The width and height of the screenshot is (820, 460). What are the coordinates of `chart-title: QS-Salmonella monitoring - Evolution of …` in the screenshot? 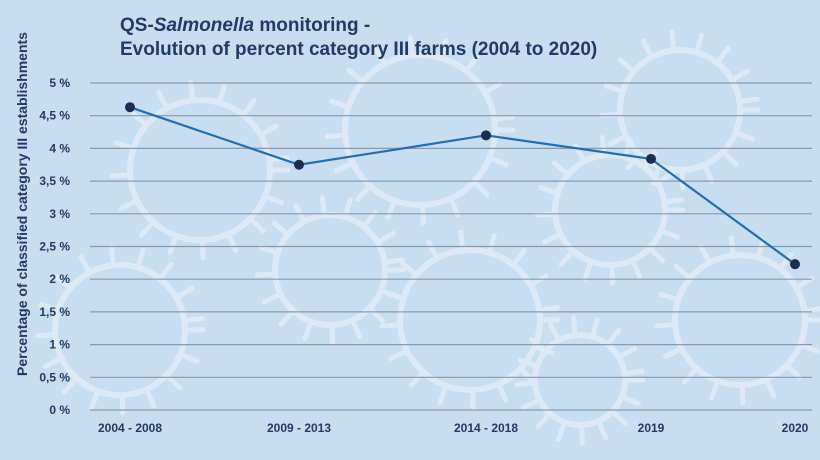 It's located at (358, 38).